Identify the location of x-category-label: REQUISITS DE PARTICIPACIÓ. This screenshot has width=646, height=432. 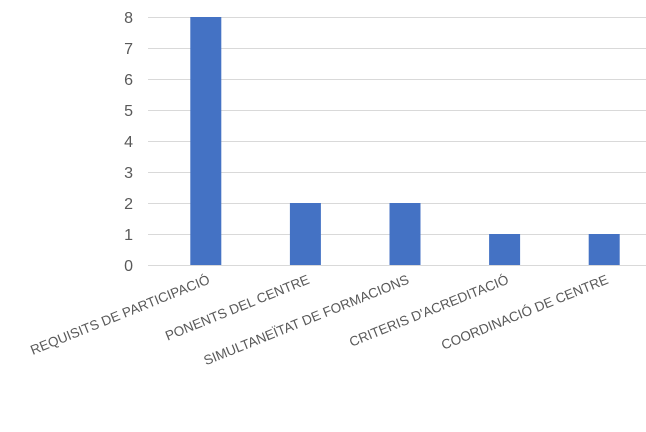
(120, 315).